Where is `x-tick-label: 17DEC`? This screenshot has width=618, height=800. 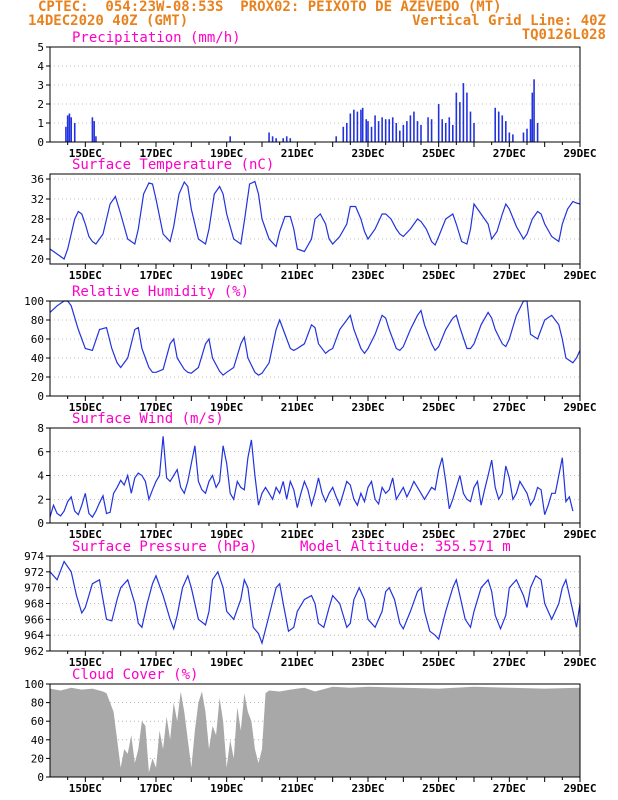 x-tick-label: 17DEC is located at coordinates (155, 275).